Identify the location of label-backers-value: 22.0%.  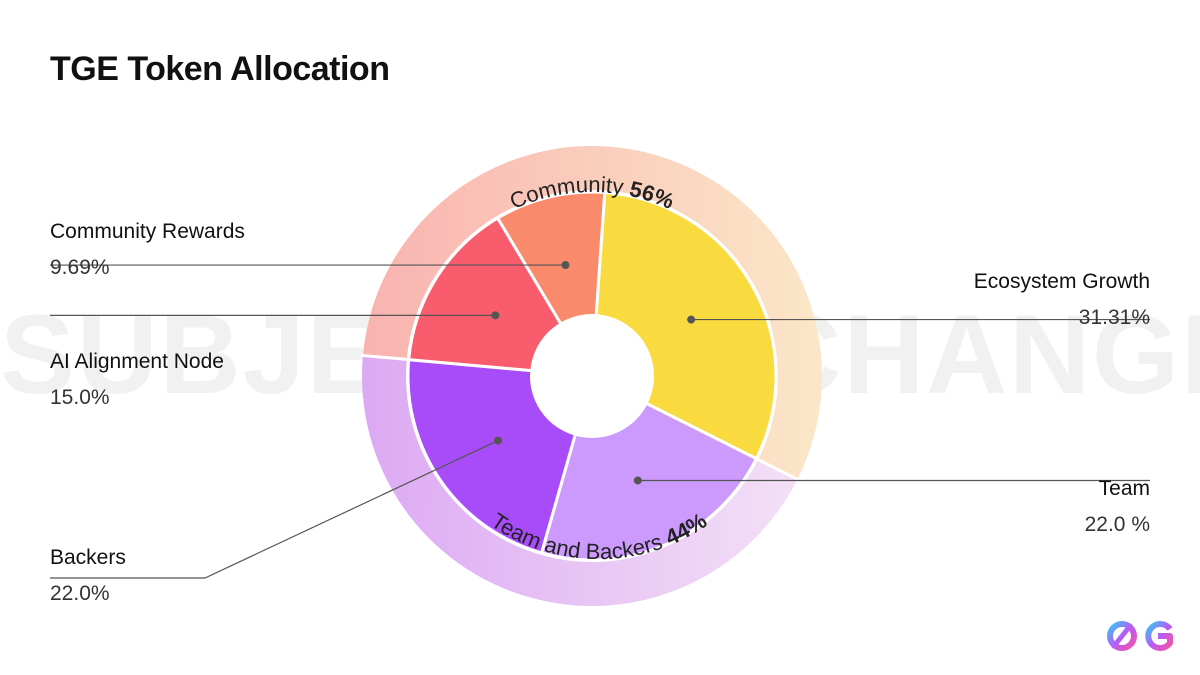
(80, 593).